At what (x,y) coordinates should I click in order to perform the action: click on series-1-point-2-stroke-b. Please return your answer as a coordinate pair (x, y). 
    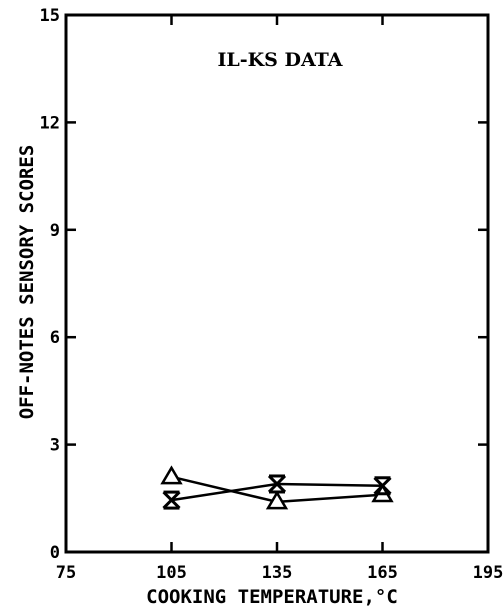
    Looking at the image, I should click on (382, 485).